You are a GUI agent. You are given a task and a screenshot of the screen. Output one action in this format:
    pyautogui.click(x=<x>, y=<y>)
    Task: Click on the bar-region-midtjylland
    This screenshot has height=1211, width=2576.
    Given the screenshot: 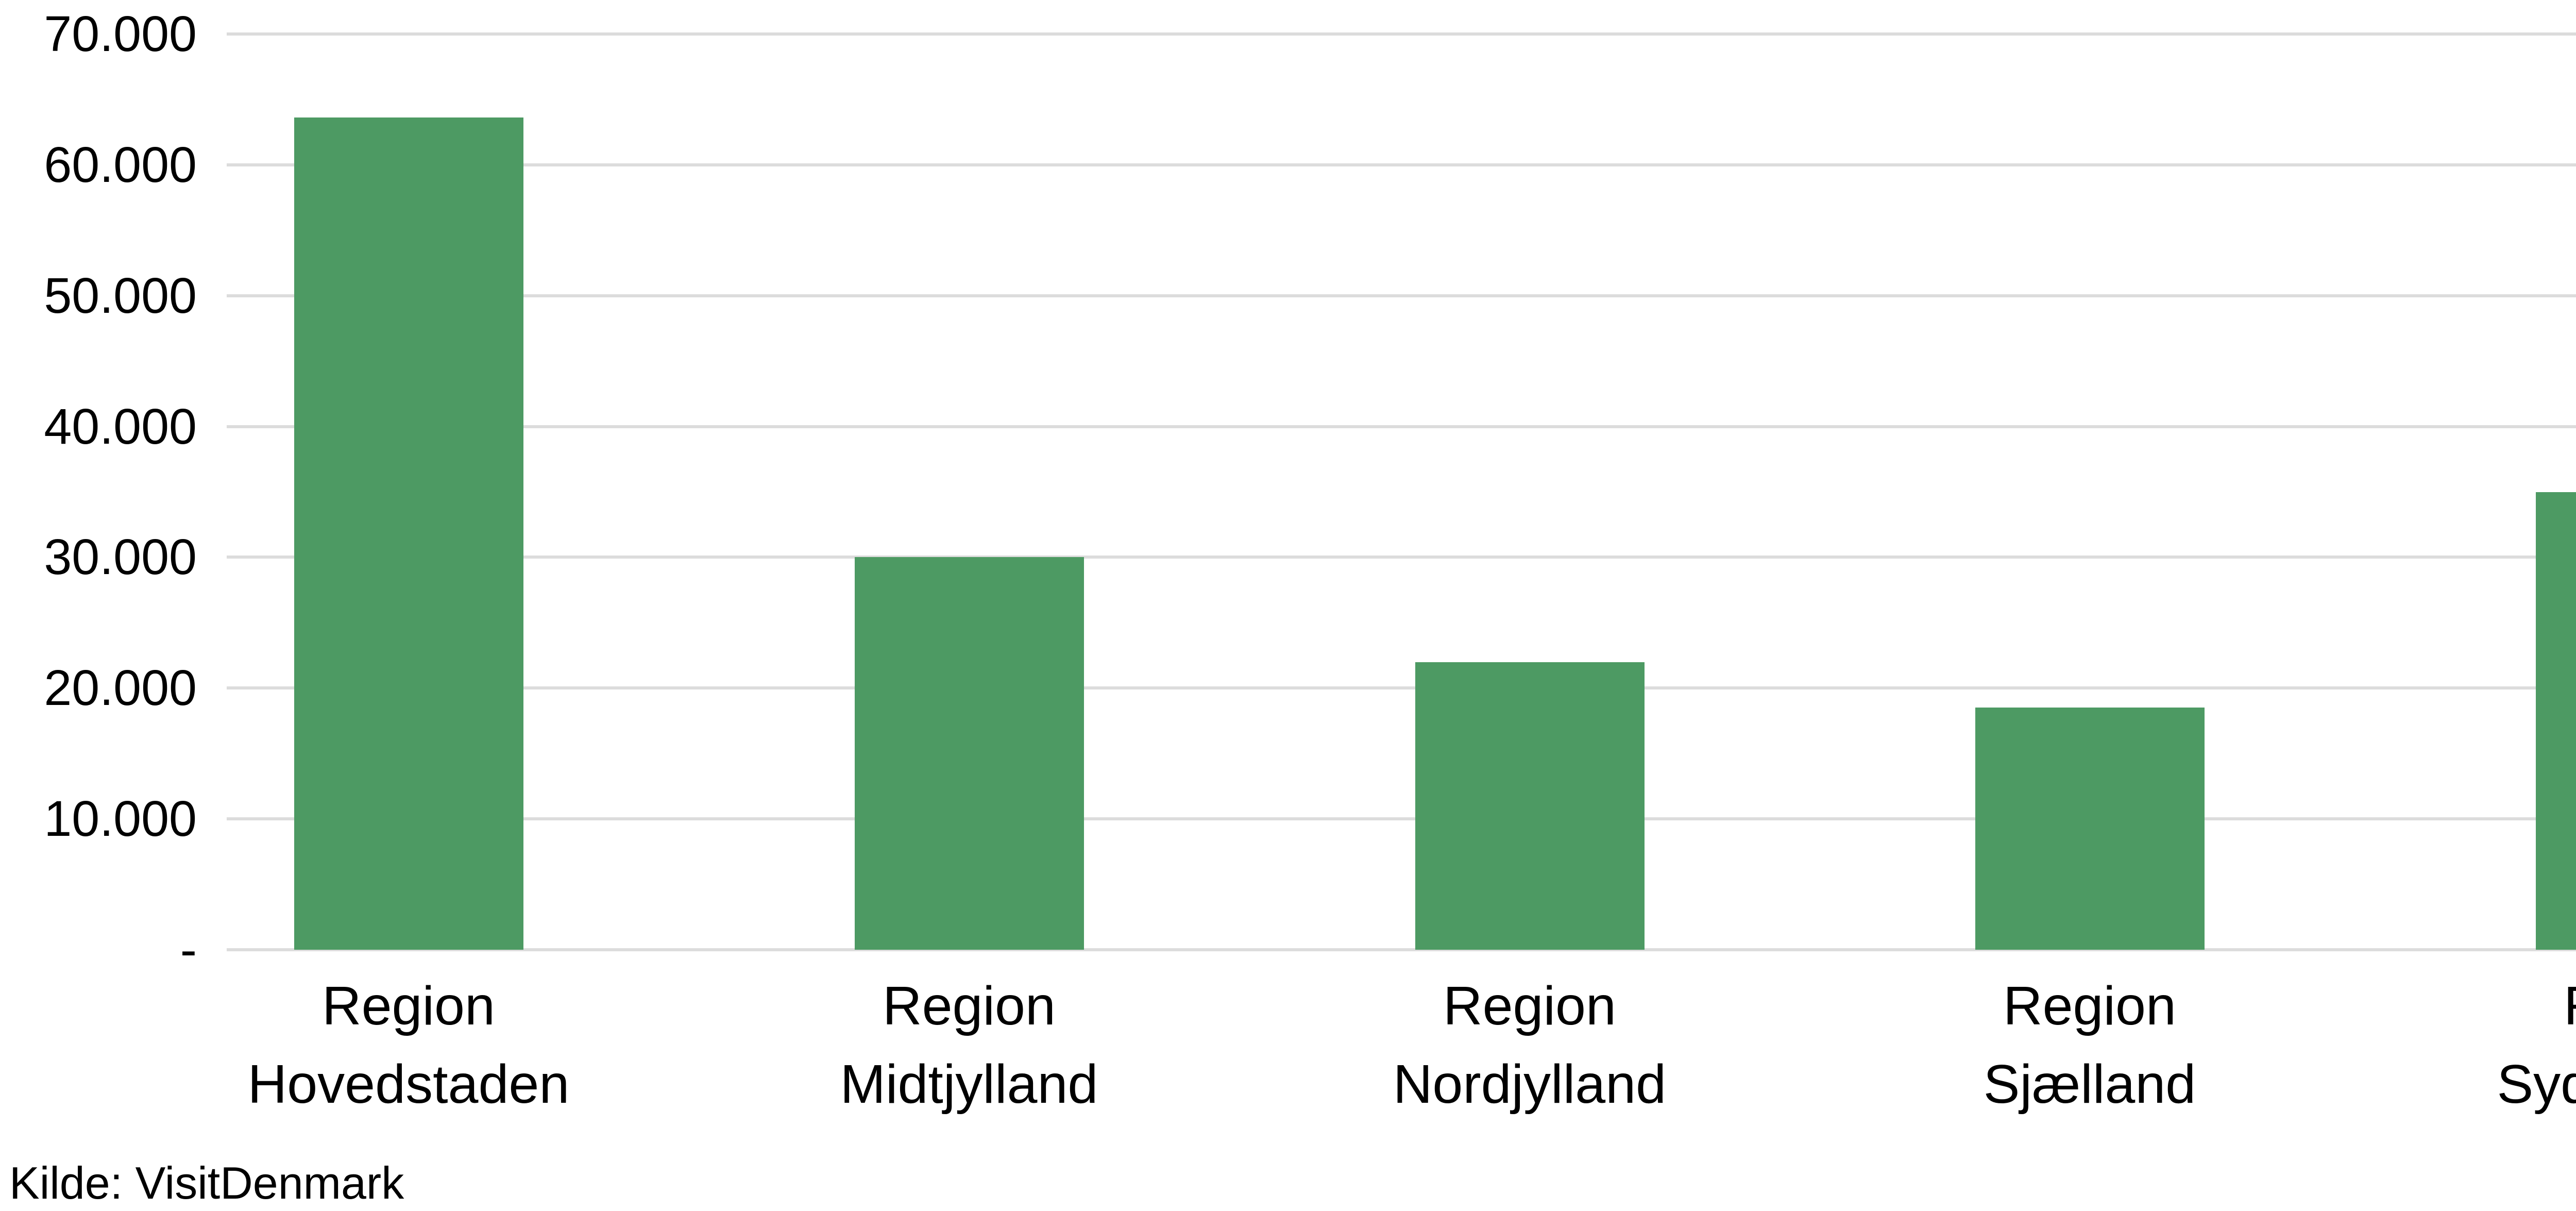 What is the action you would take?
    pyautogui.click(x=969, y=754)
    